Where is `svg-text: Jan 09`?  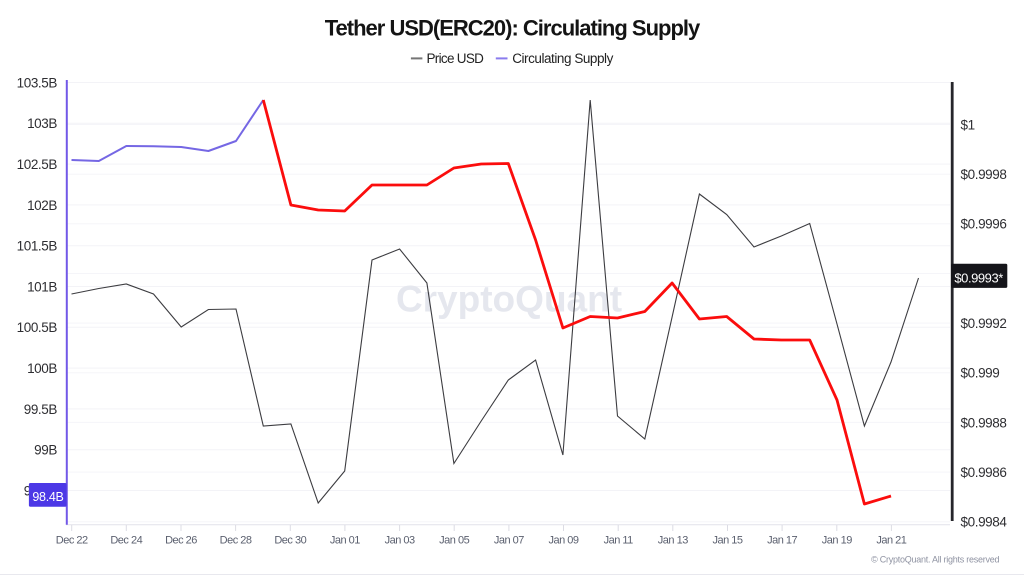
svg-text: Jan 09 is located at coordinates (563, 541).